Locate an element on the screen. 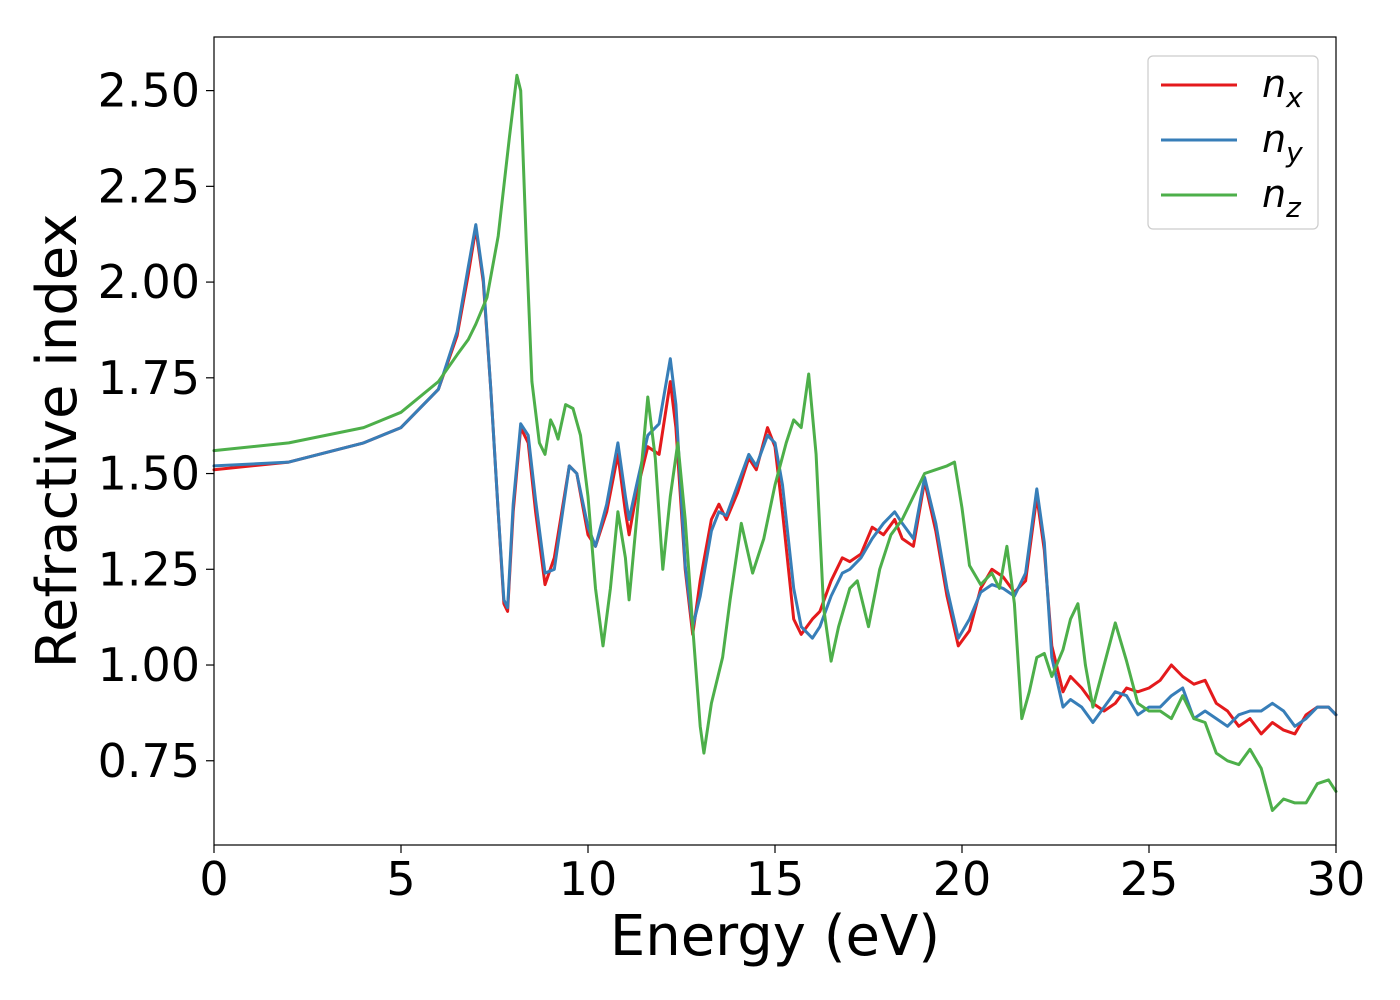  y-tick-label: 2.50 is located at coordinates (149, 91).